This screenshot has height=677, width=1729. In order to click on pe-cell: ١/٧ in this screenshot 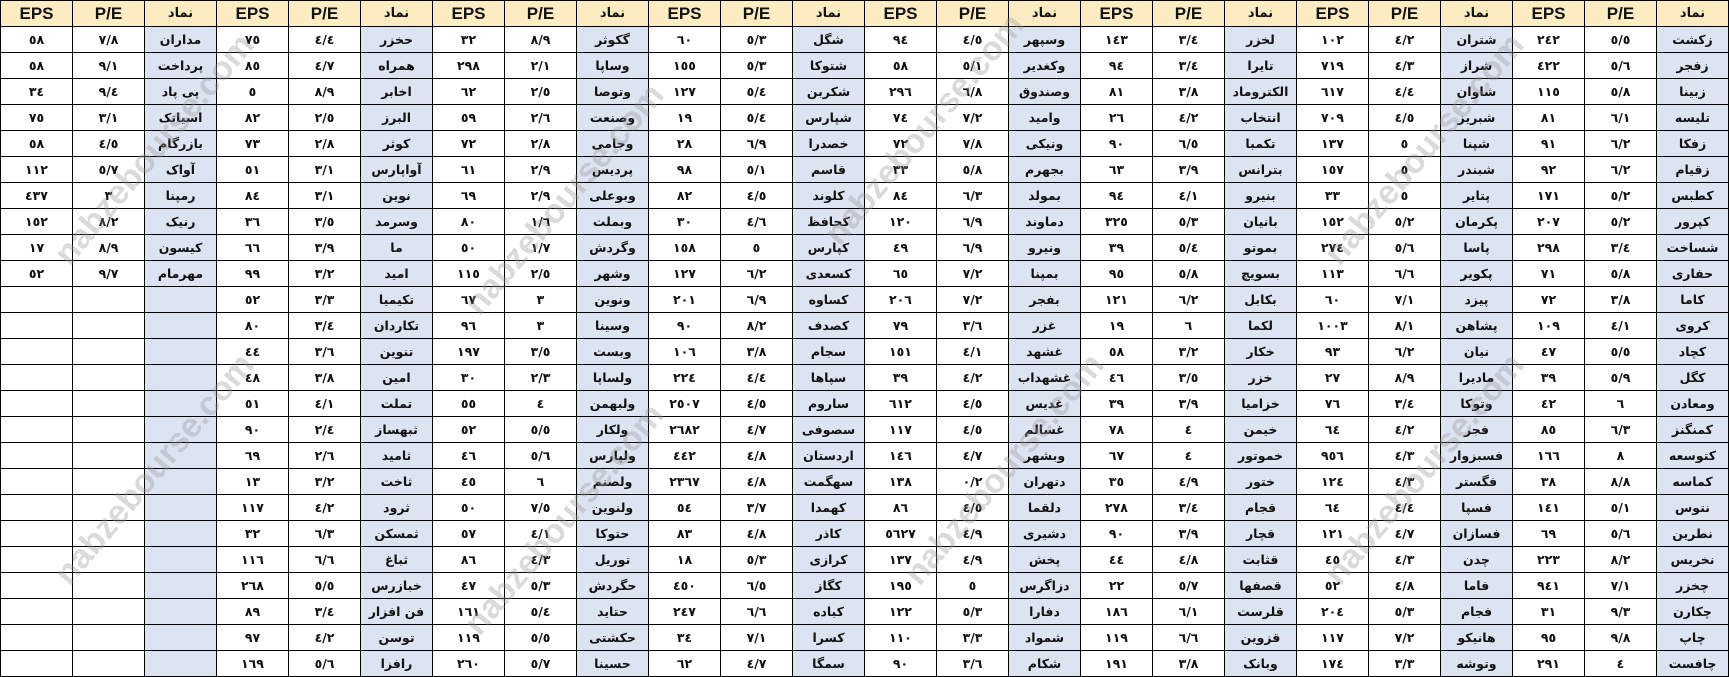, I will do `click(540, 247)`.